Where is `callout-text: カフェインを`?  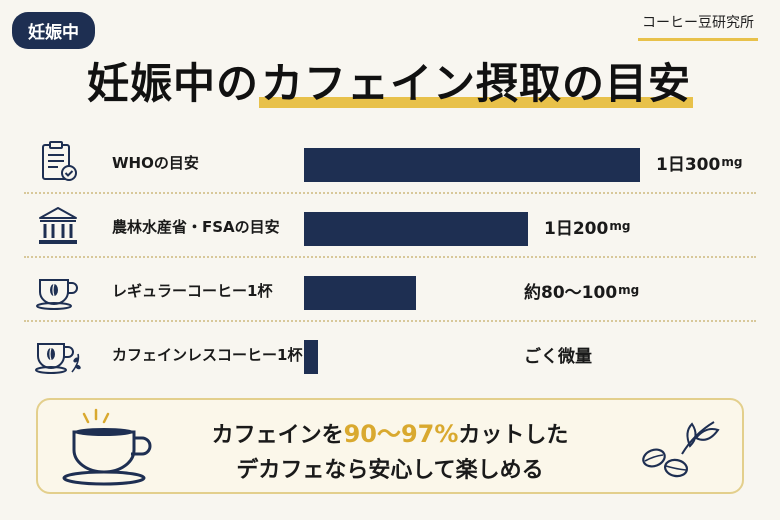
callout-text: カフェインを is located at coordinates (277, 435).